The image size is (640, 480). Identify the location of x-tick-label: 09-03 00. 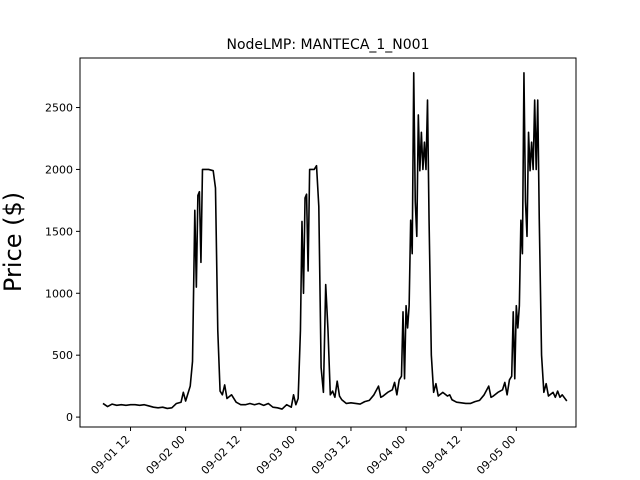
(276, 455).